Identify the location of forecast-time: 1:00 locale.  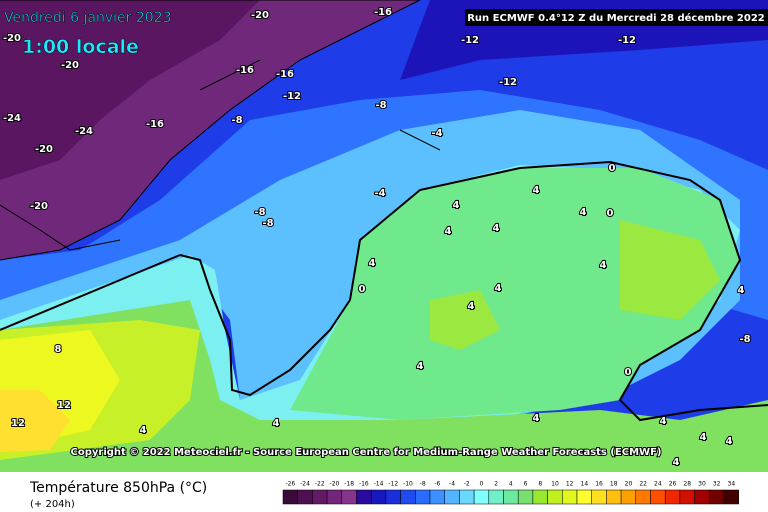
(80, 47).